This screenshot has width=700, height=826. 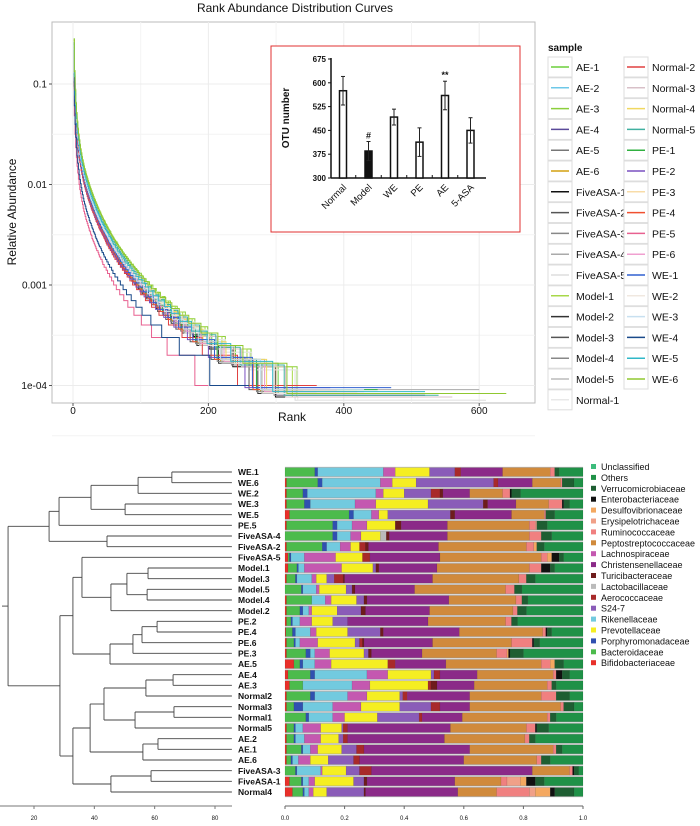 I want to click on dendrogram-tick-label: 40, so click(x=94, y=819).